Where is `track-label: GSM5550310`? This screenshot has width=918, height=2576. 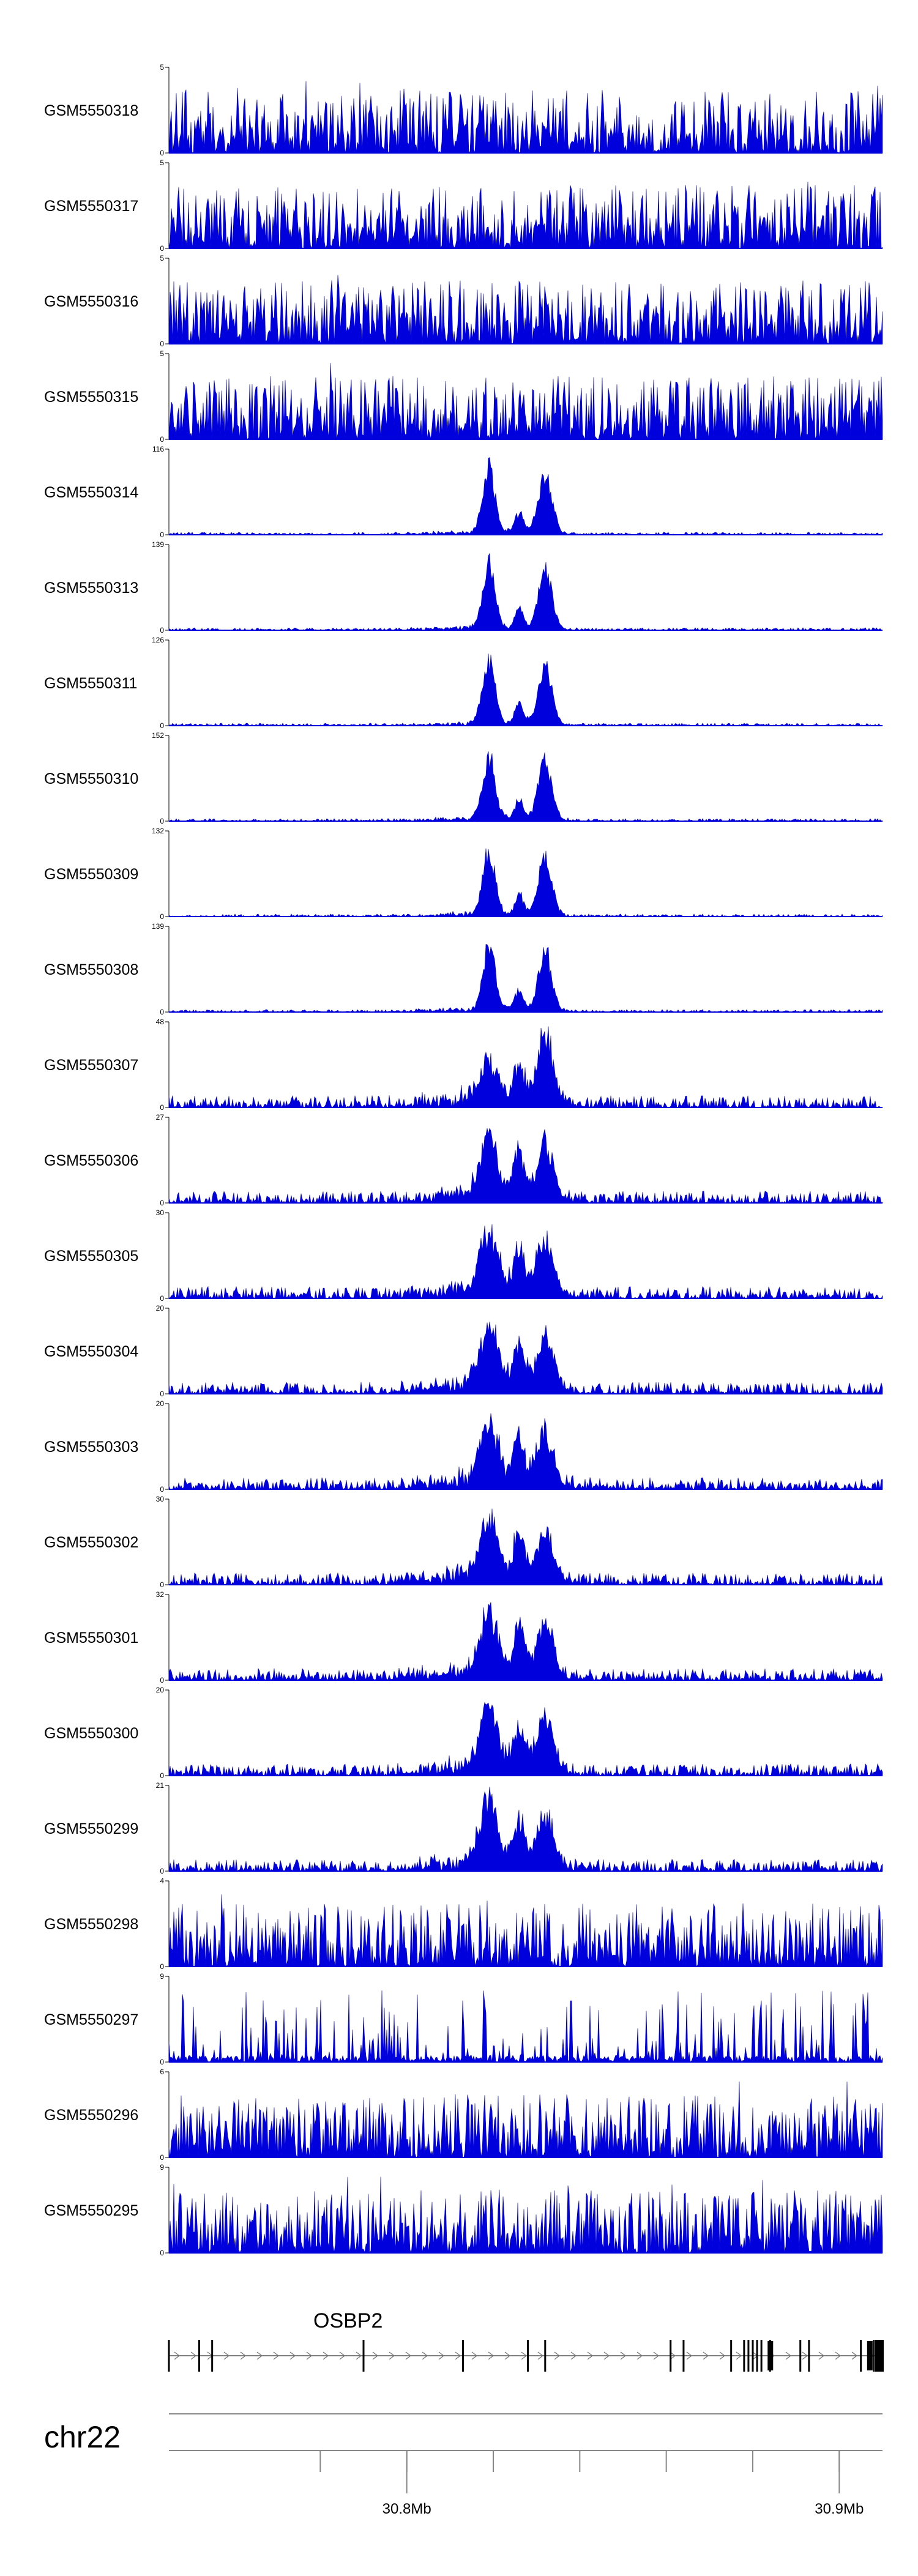
track-label: GSM5550310 is located at coordinates (91, 779).